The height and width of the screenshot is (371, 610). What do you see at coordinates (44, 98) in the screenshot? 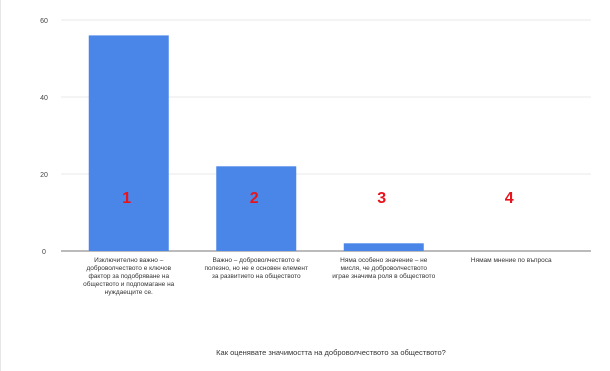
I see `y-tick-label-40: 40` at bounding box center [44, 98].